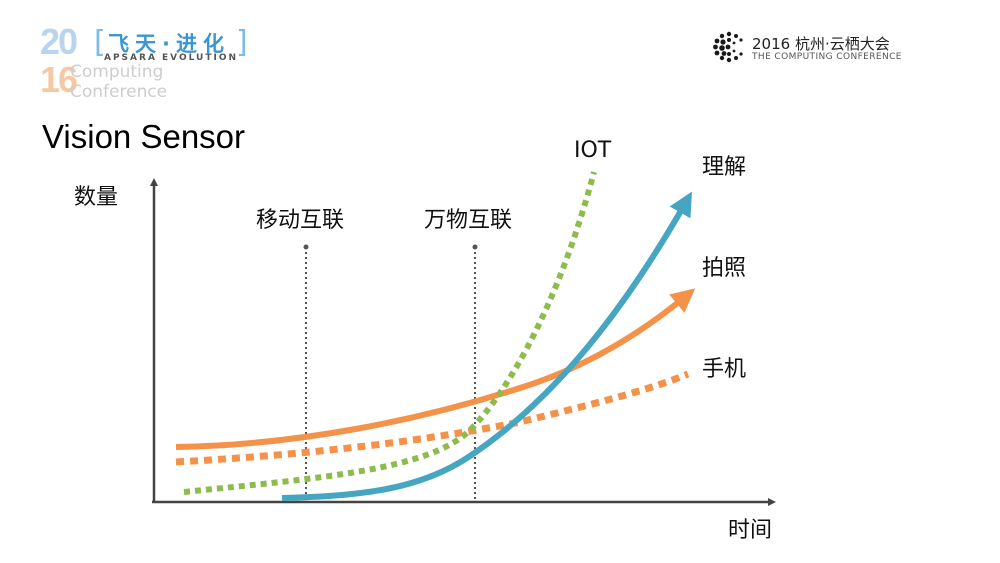 The height and width of the screenshot is (563, 1000). I want to click on event-logo-theme: 飞天·进化, so click(169, 44).